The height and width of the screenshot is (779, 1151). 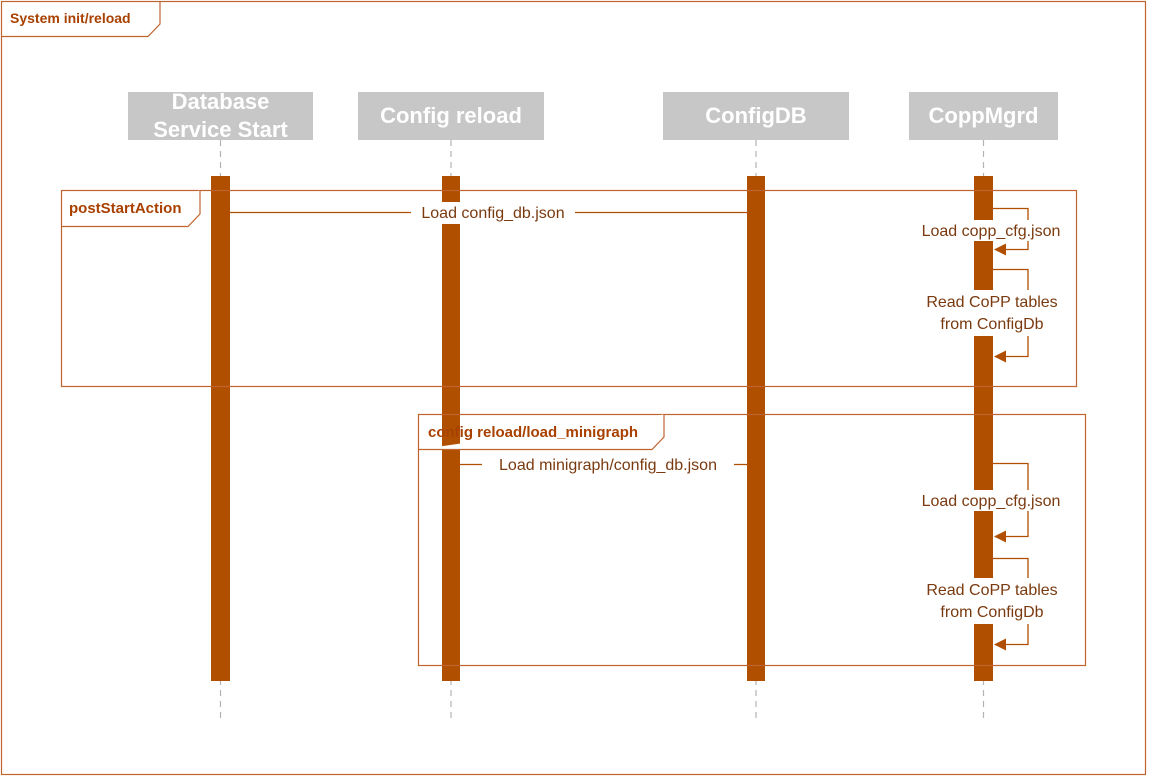 I want to click on participant-configdb: ConfigDB, so click(x=756, y=116).